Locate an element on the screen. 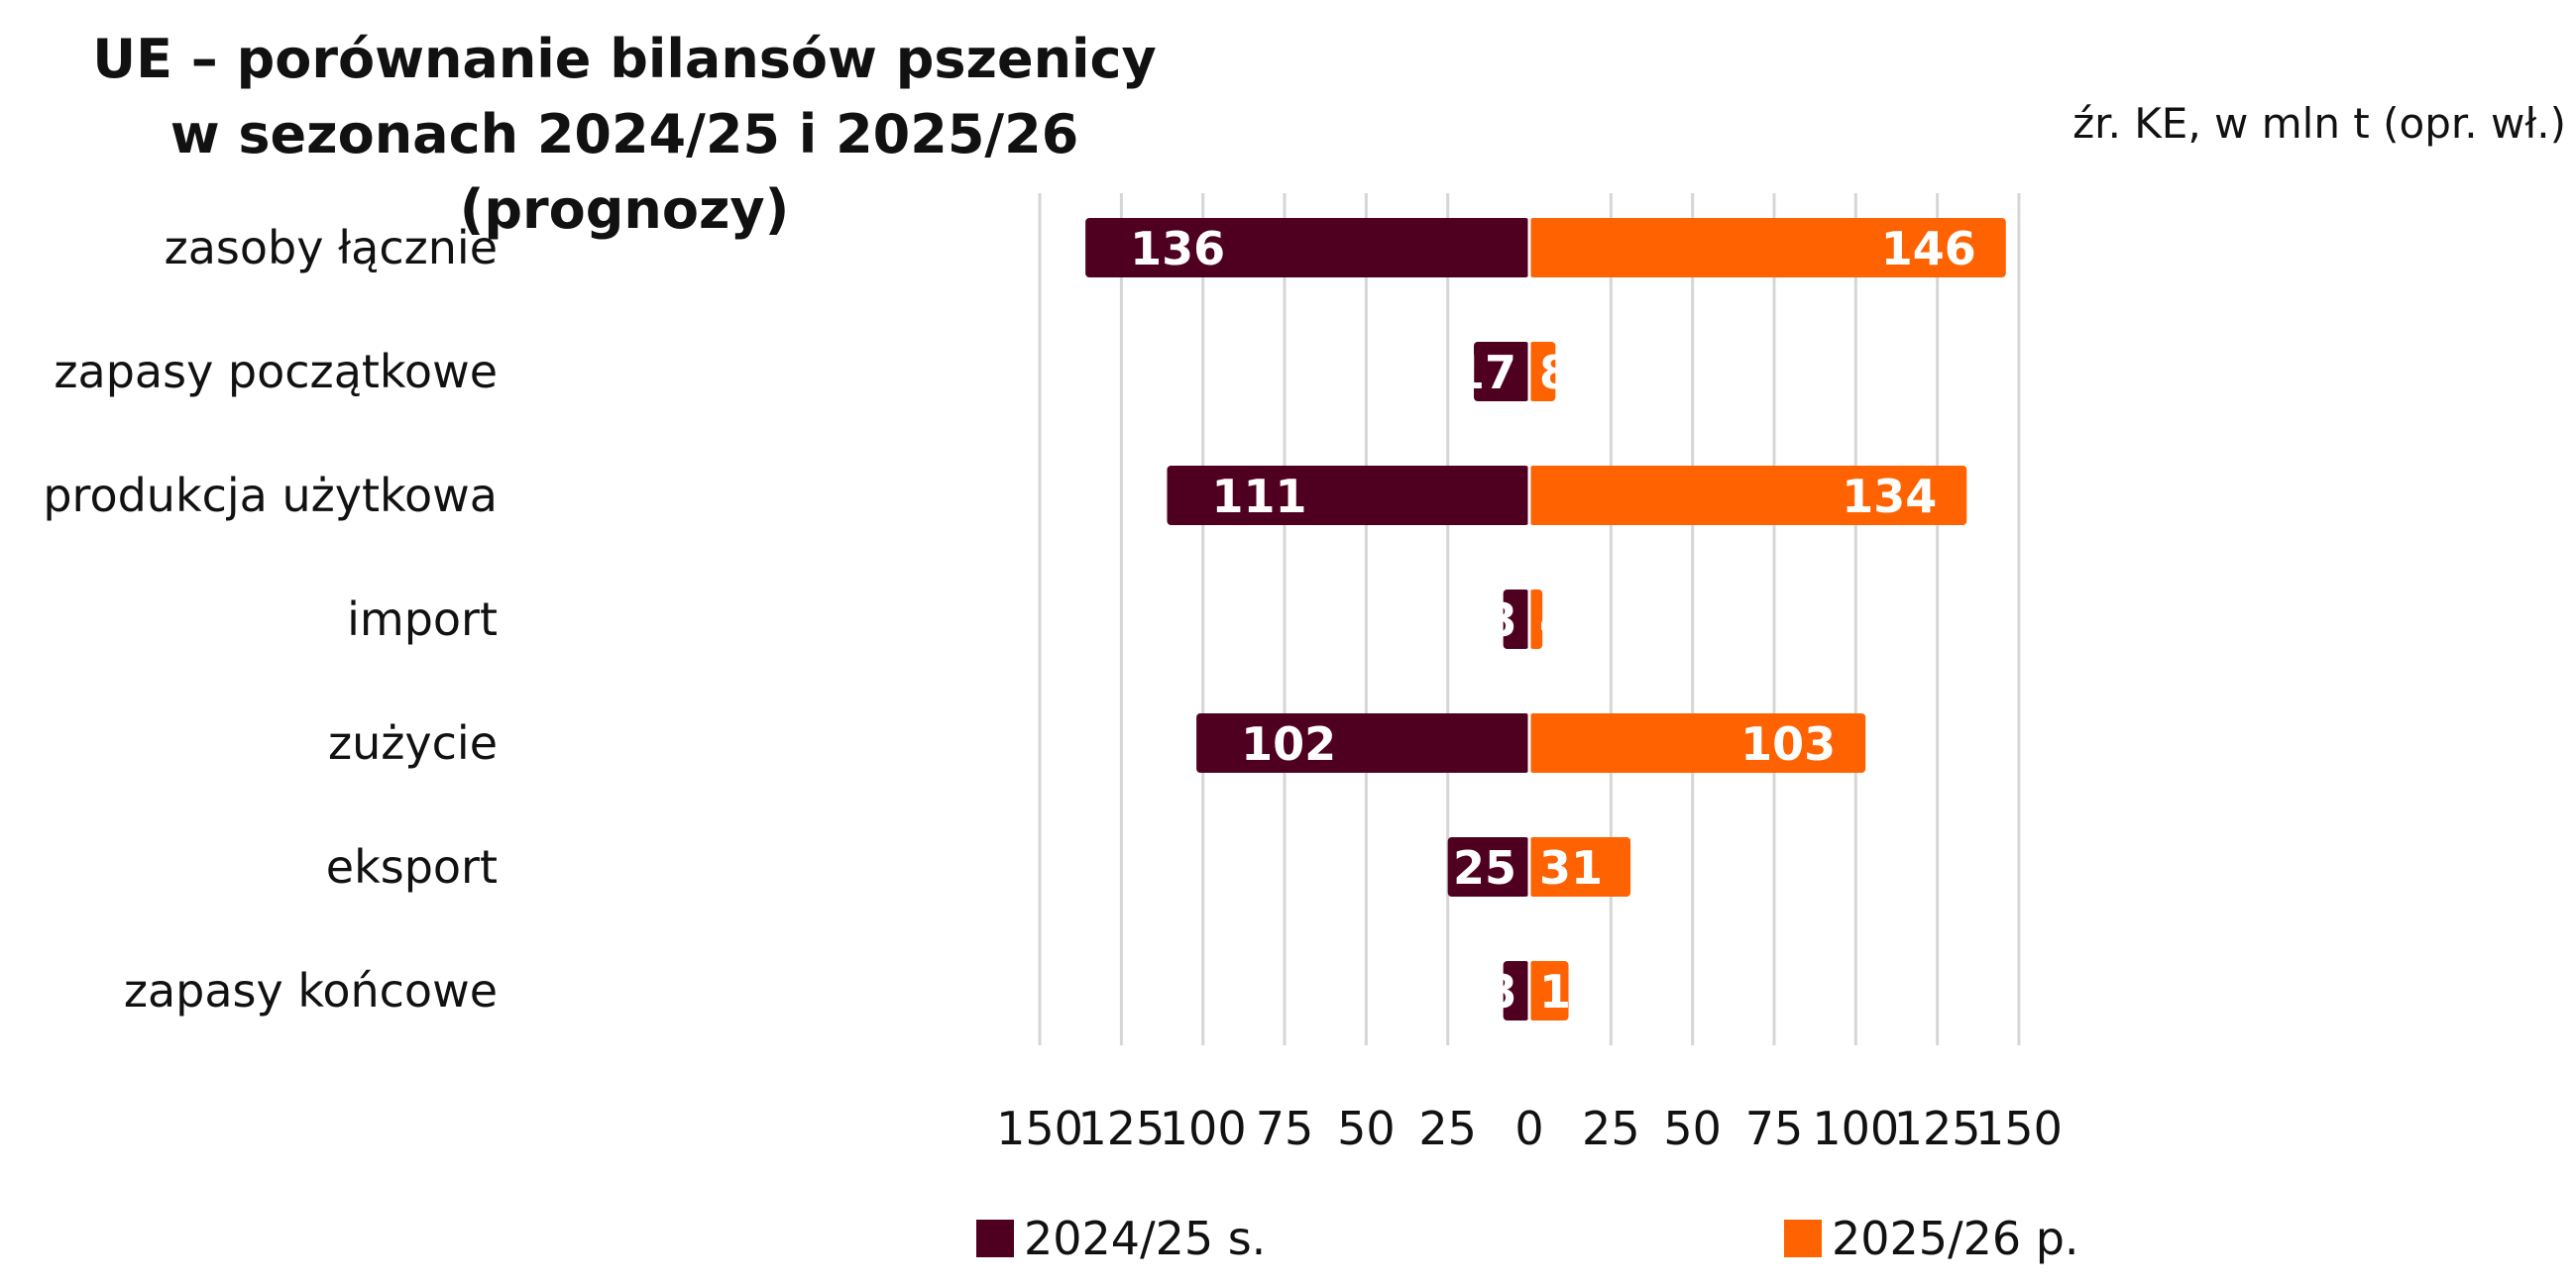  bar-2025-26-p-import is located at coordinates (1536, 620).